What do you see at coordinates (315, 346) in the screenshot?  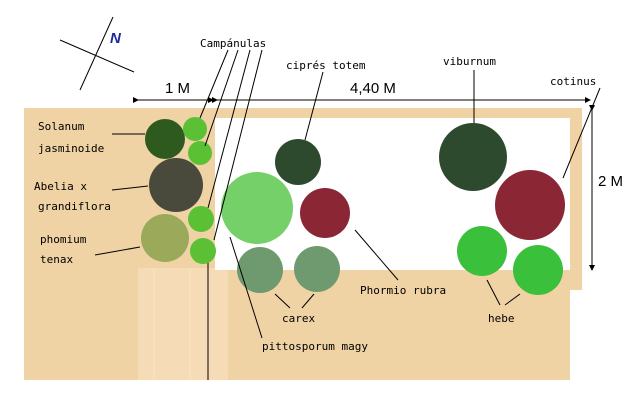 I see `plant-label: pittosporum magy` at bounding box center [315, 346].